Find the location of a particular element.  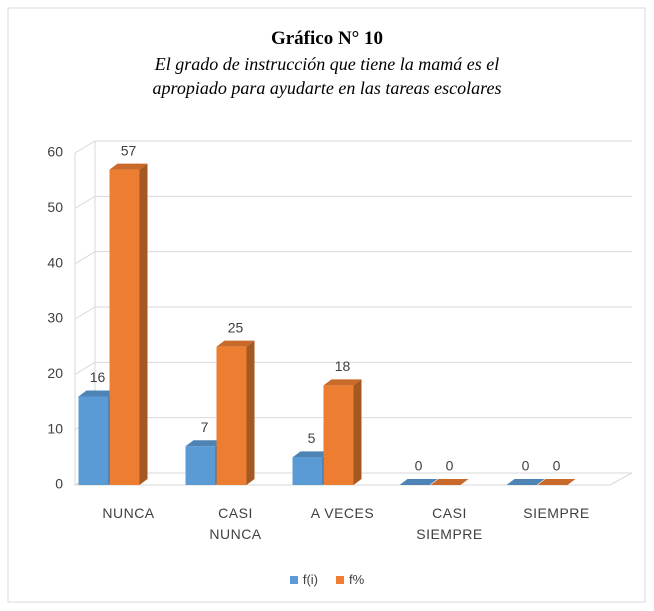

x-tick-label: SIEMPRE is located at coordinates (556, 513).